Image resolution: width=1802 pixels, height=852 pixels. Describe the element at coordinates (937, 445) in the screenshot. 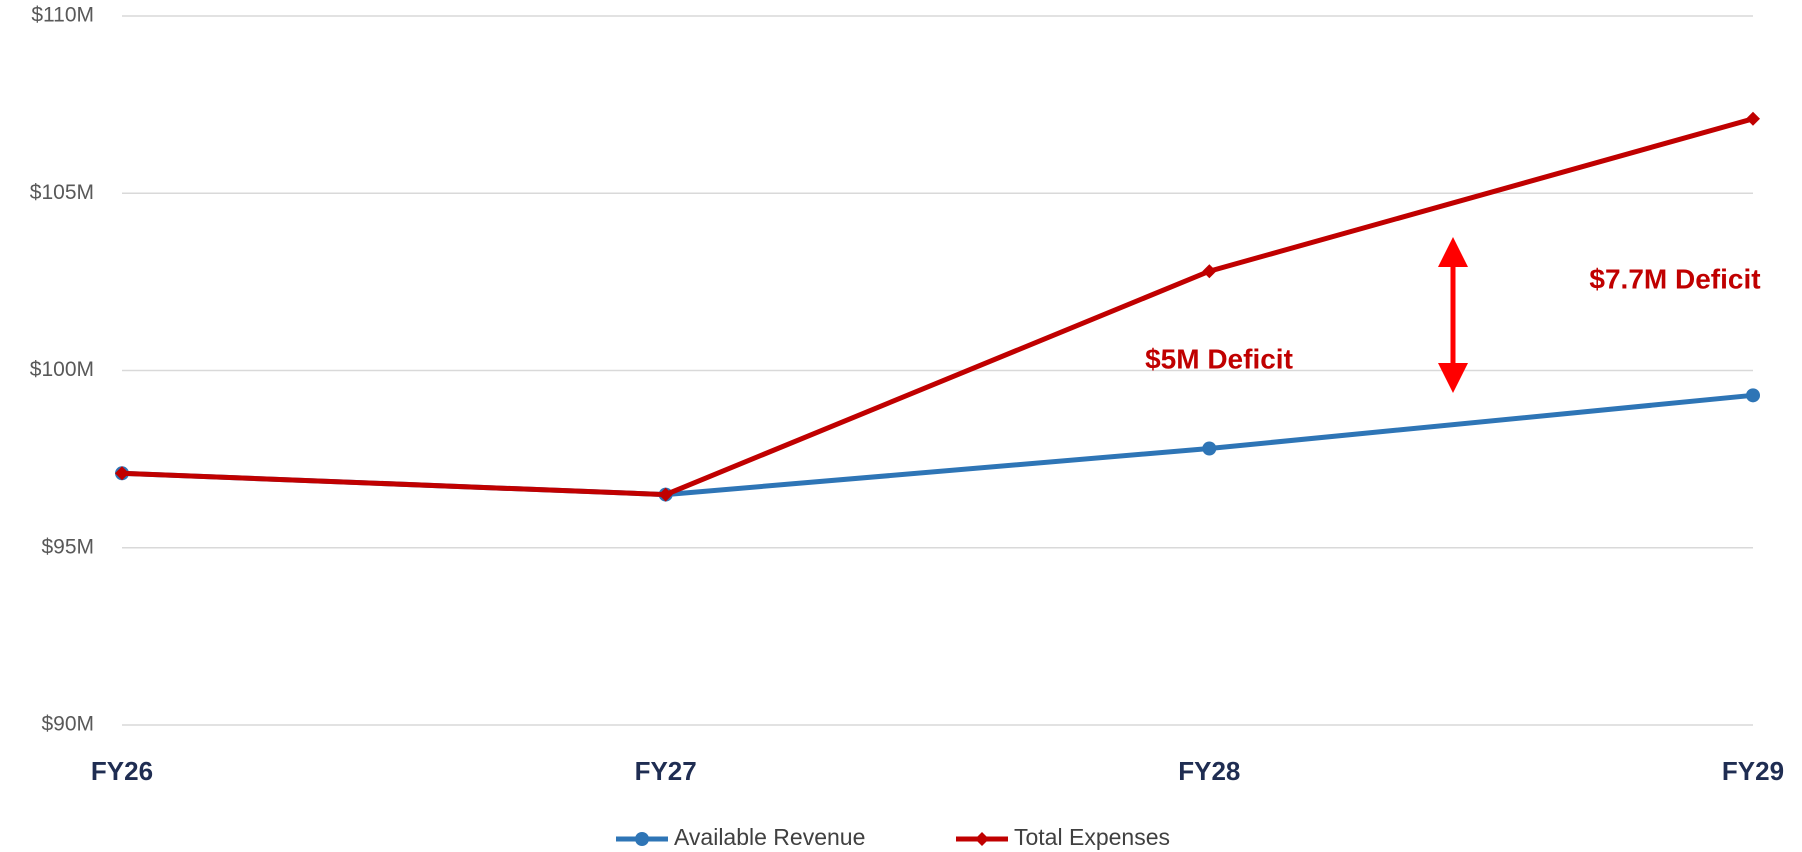

I see `series-line` at that location.